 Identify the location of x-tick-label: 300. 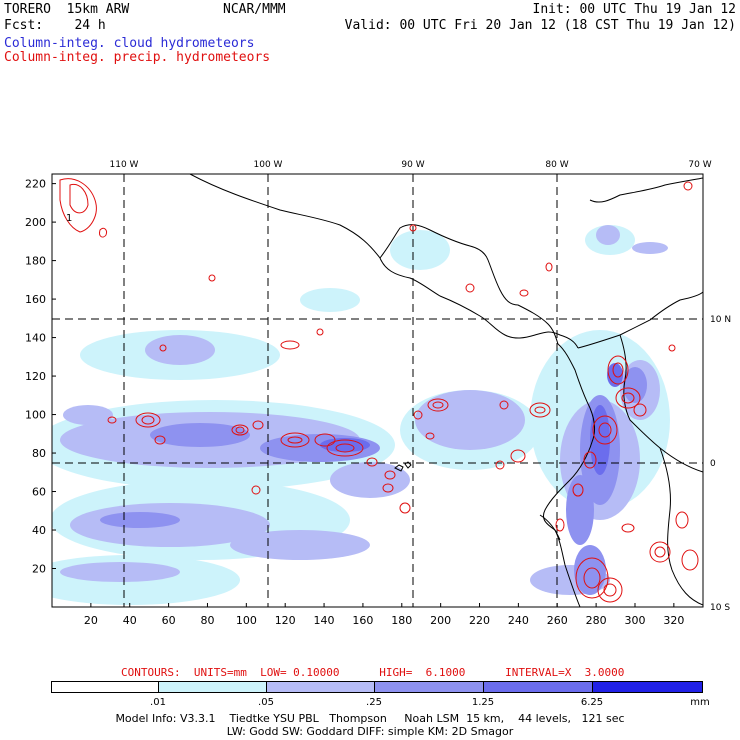
(634, 620).